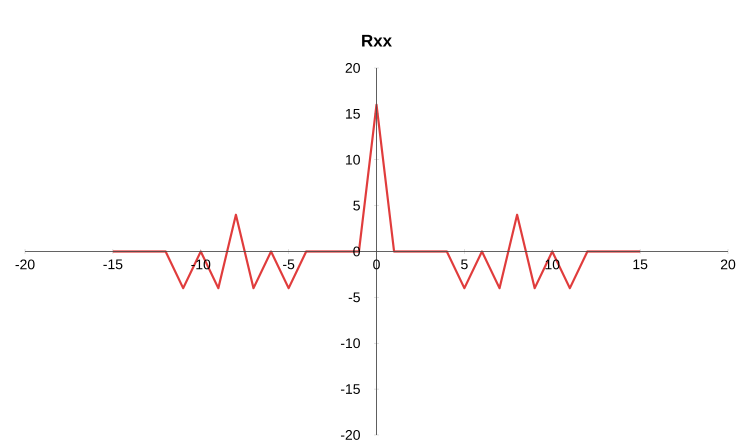 The image size is (741, 448). Describe the element at coordinates (728, 264) in the screenshot. I see `x-tick-label: 20` at that location.